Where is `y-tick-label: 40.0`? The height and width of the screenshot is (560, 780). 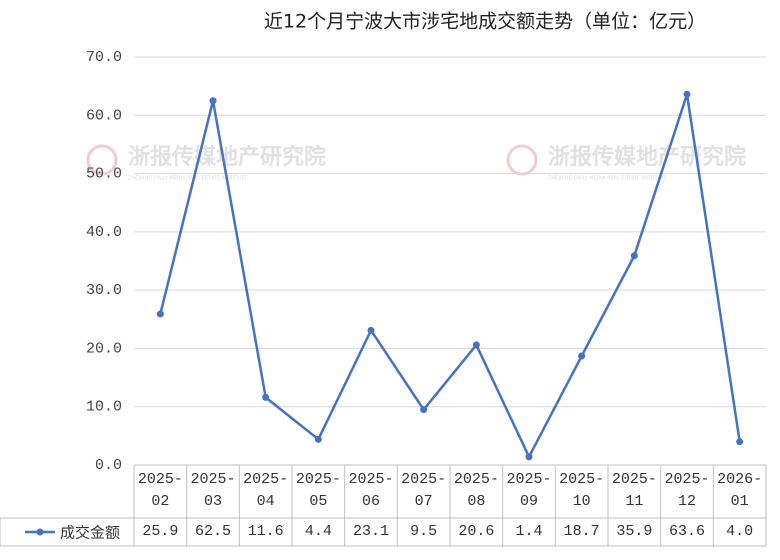 y-tick-label: 40.0 is located at coordinates (104, 232).